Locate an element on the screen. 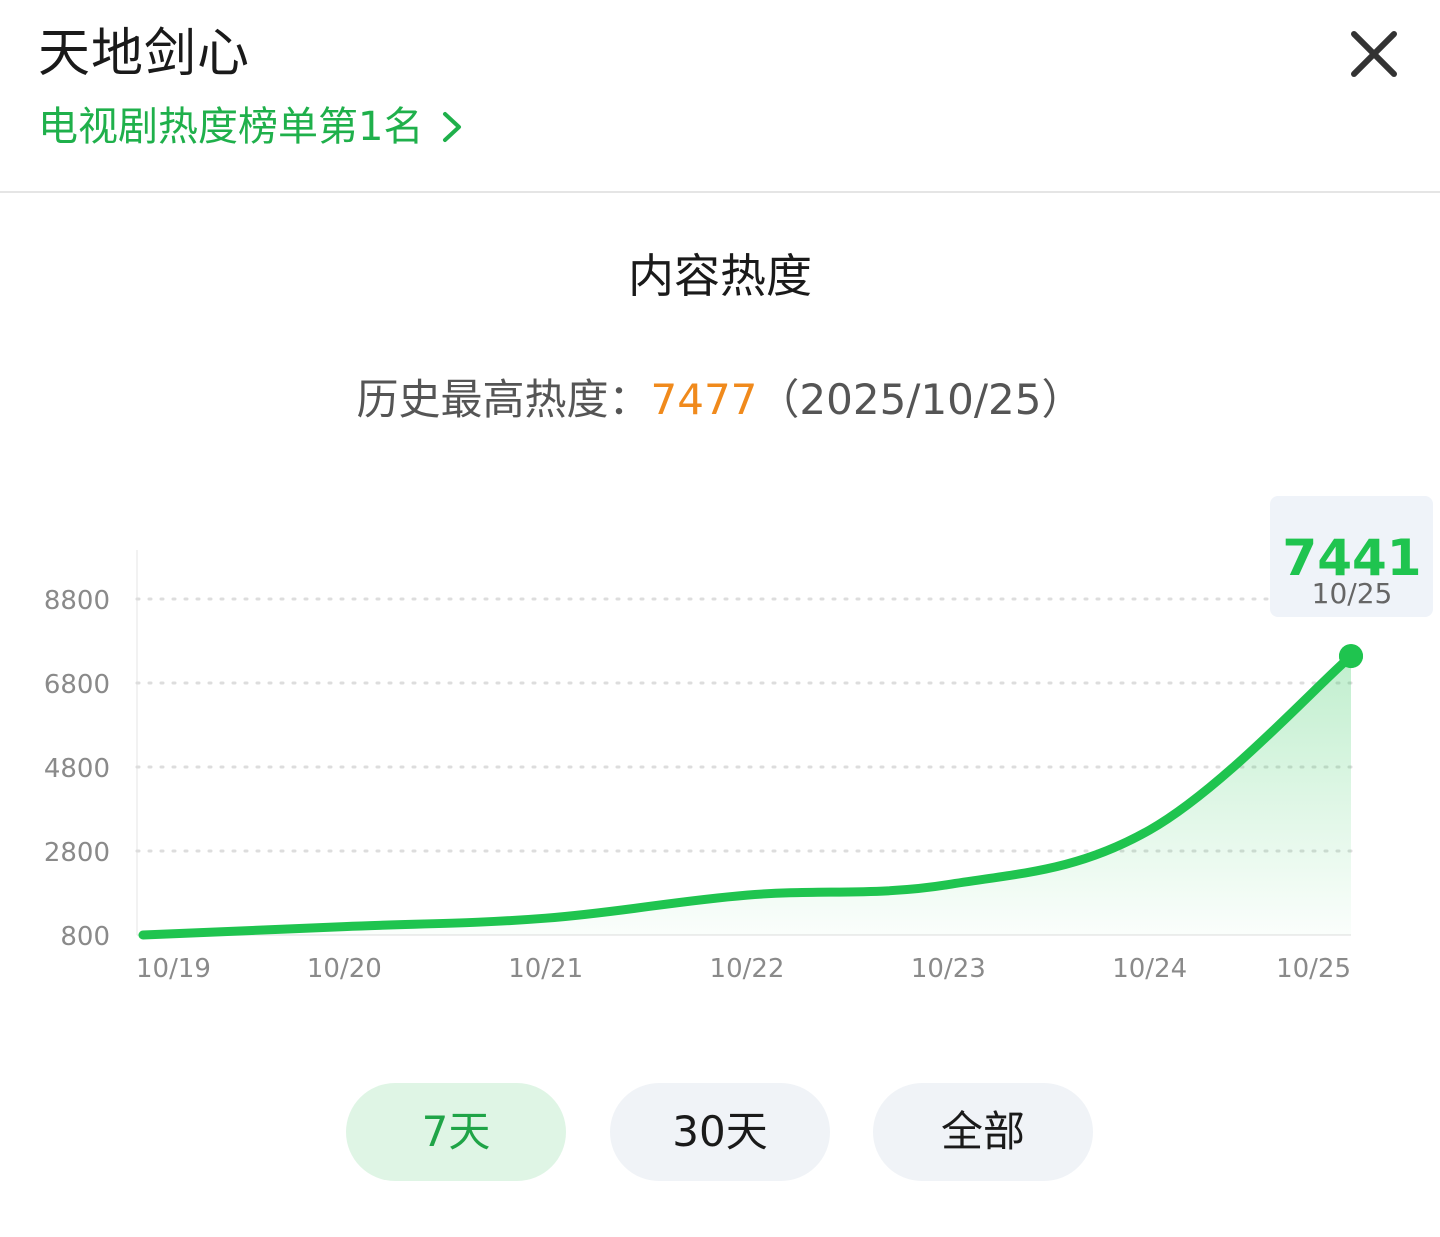  range-tabs: 7天 30天 全部 is located at coordinates (720, 1132).